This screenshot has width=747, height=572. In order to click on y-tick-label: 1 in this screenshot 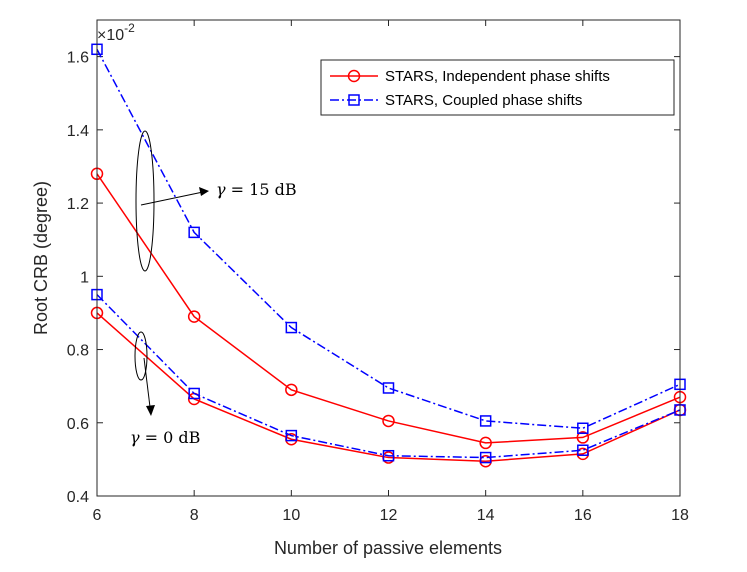, I will do `click(84, 277)`.